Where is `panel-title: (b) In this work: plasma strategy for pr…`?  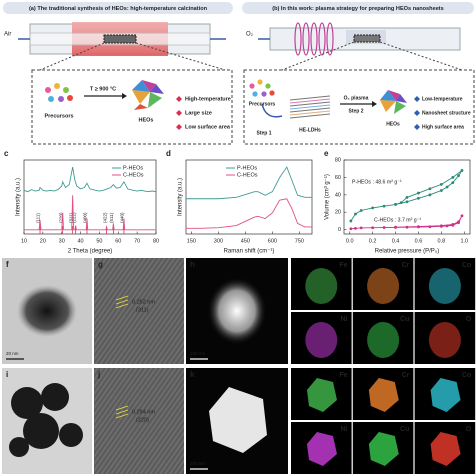 panel-title: (b) In this work: plasma strategy for pr… is located at coordinates (358, 9).